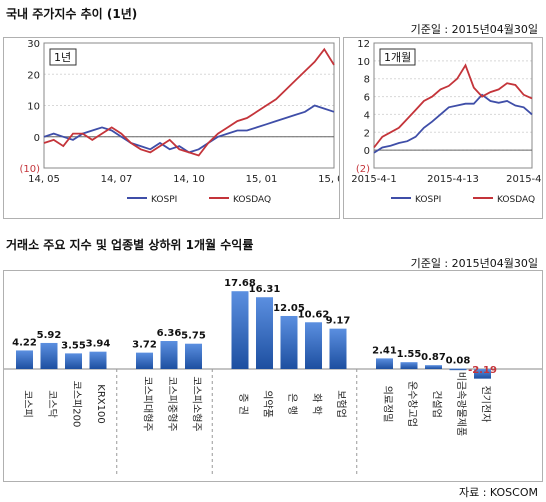  Describe the element at coordinates (29, 169) in the screenshot. I see `y-tick-label: (10)` at that location.